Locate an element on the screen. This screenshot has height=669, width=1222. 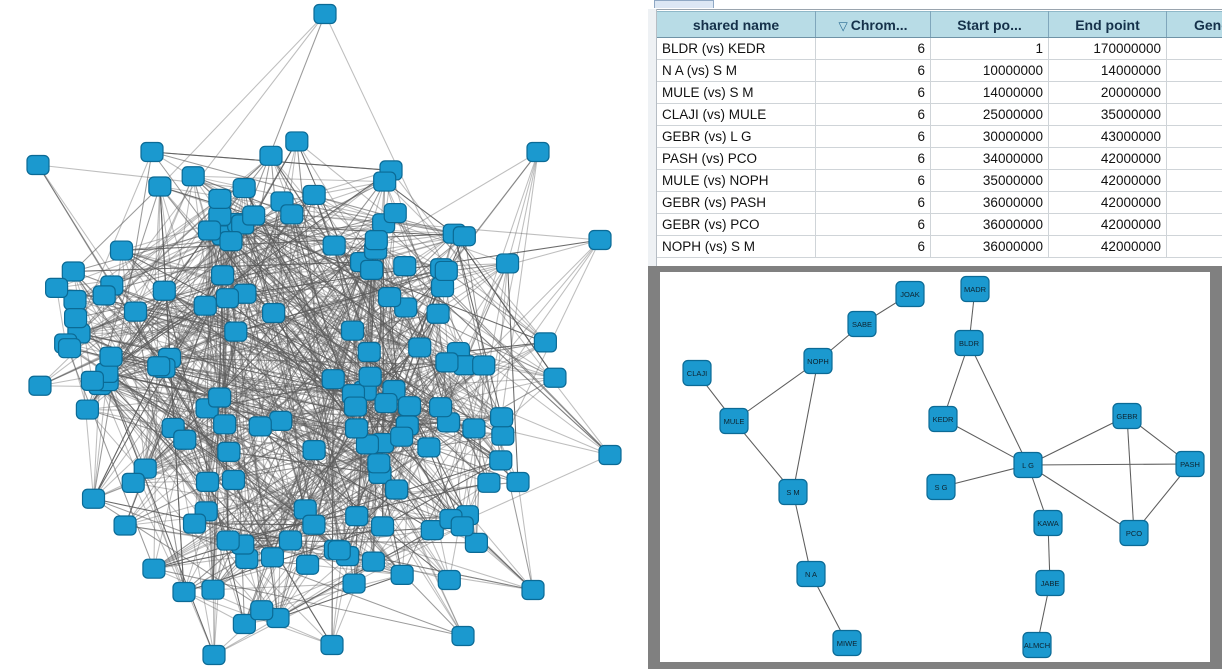
network-node: SABE is located at coordinates (862, 324).